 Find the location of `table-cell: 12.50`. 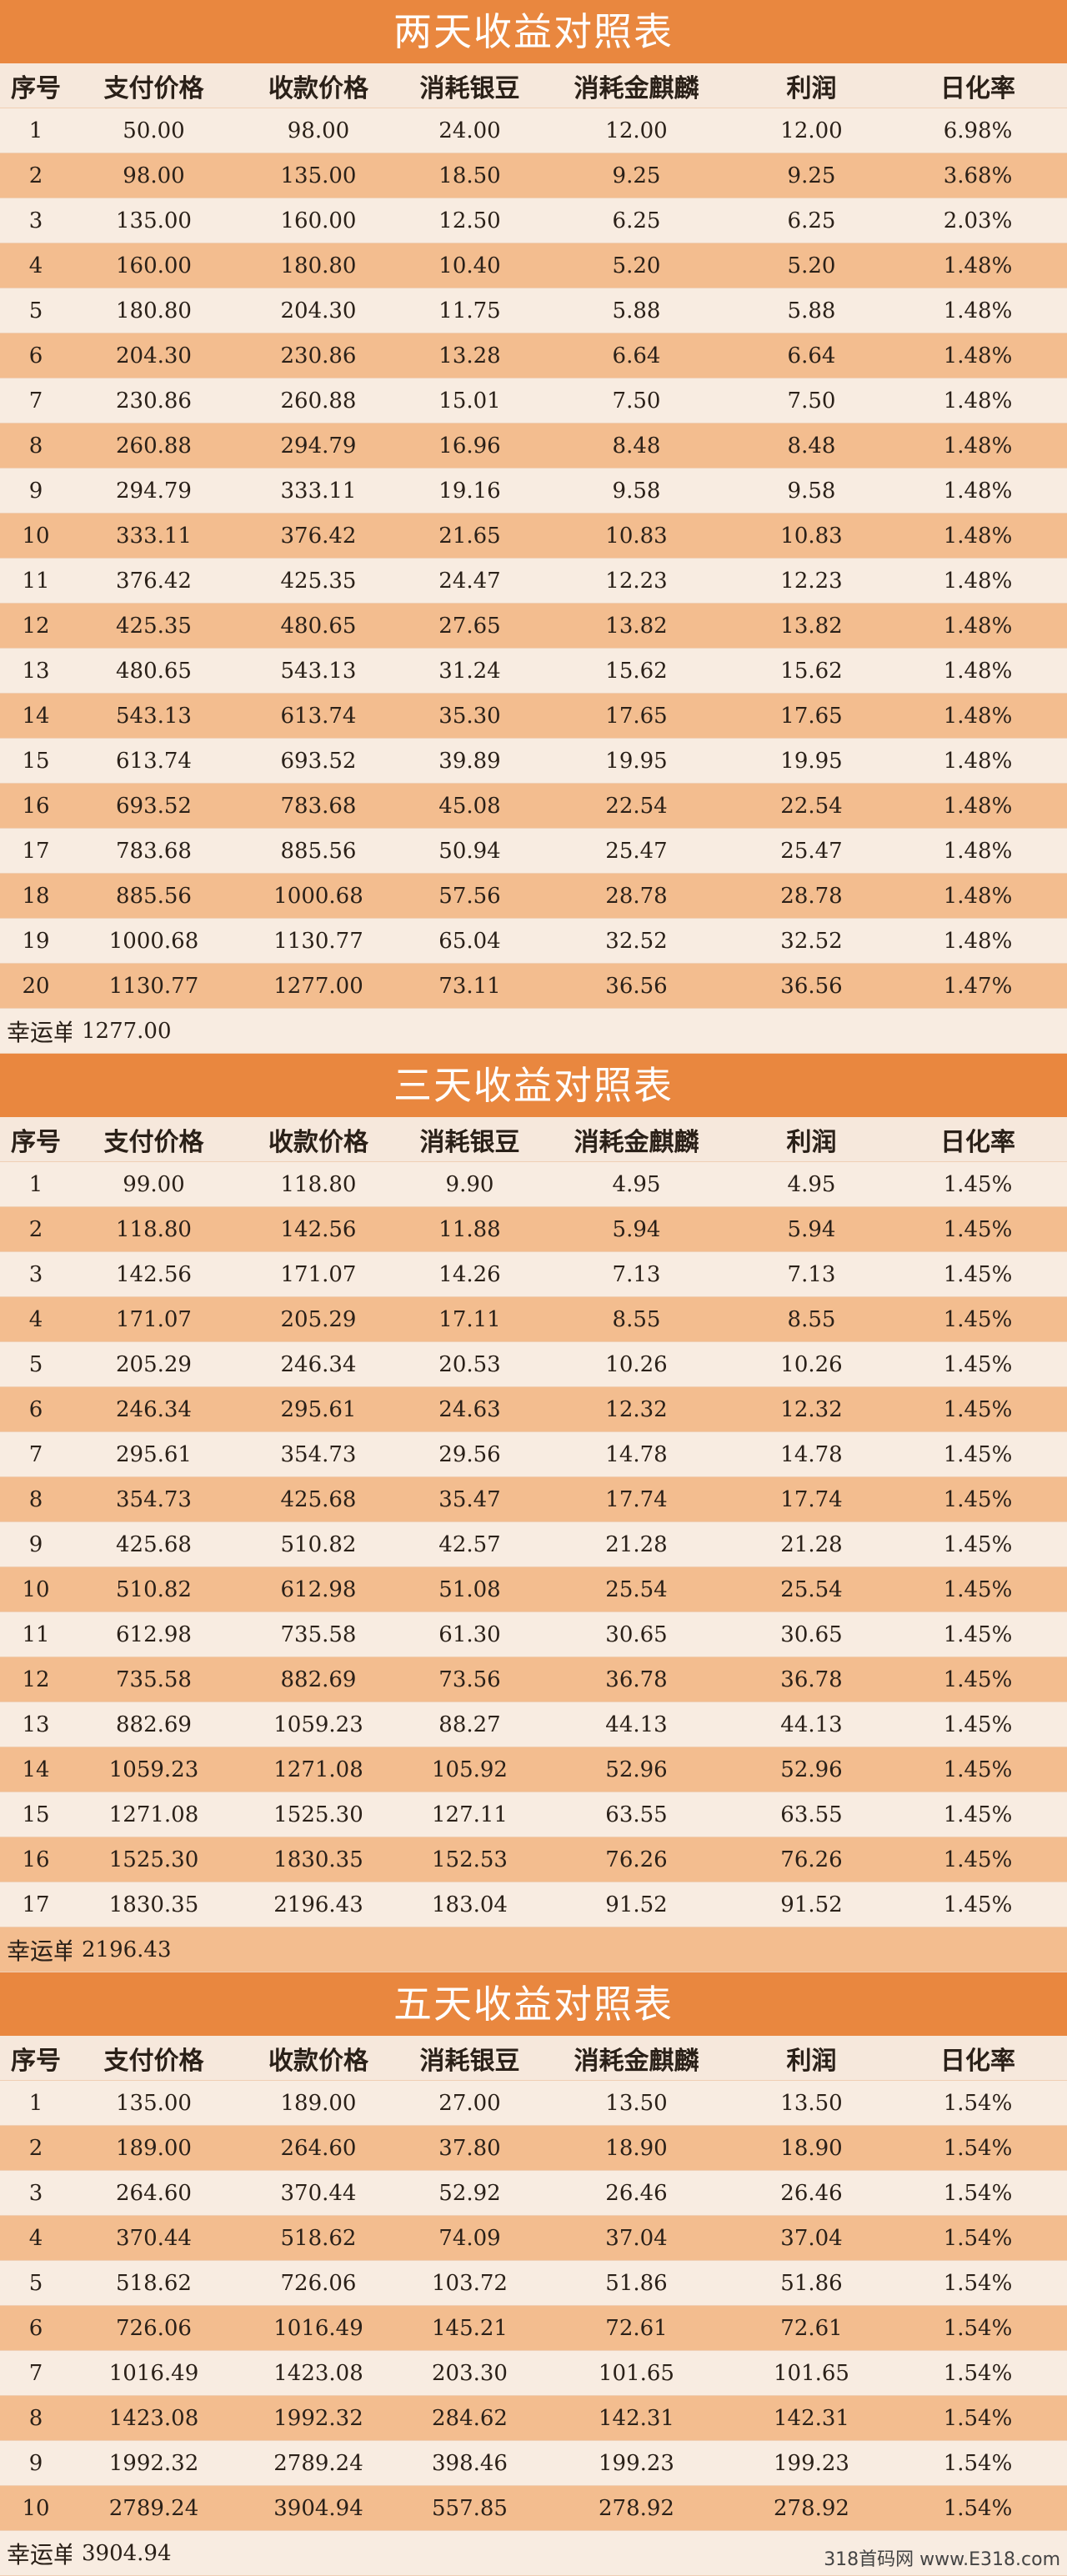

table-cell: 12.50 is located at coordinates (470, 220).